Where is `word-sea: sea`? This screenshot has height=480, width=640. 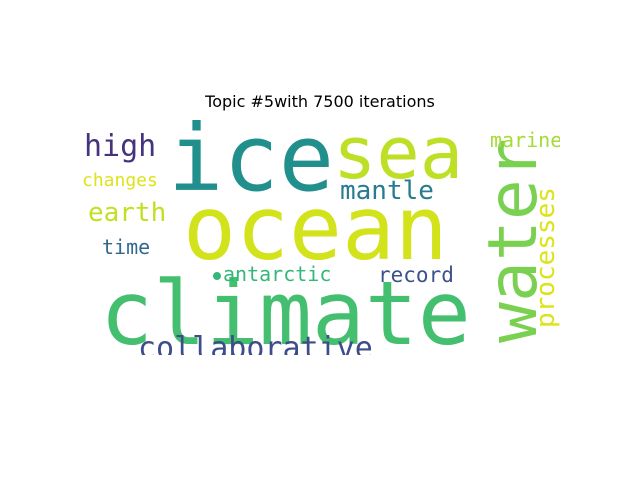
word-sea: sea is located at coordinates (398, 155).